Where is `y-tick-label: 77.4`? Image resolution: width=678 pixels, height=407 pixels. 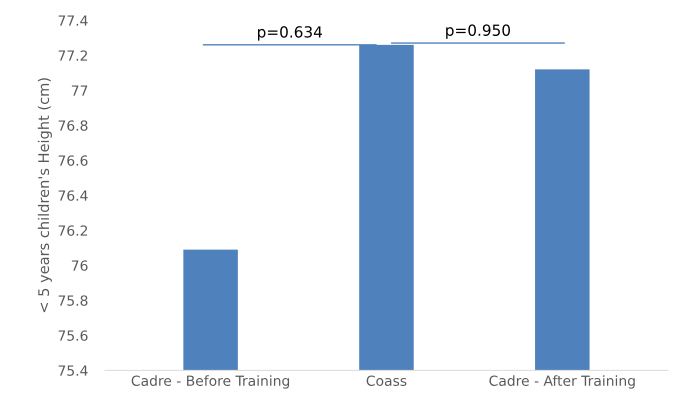 y-tick-label: 77.4 is located at coordinates (73, 21).